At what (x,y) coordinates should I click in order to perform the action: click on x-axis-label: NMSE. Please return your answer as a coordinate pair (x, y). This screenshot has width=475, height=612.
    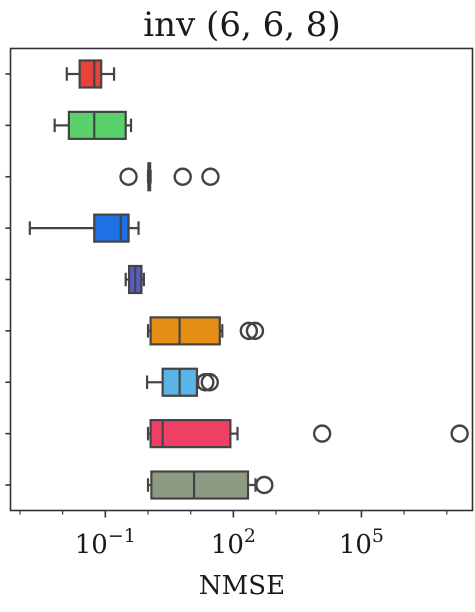
    Looking at the image, I should click on (242, 586).